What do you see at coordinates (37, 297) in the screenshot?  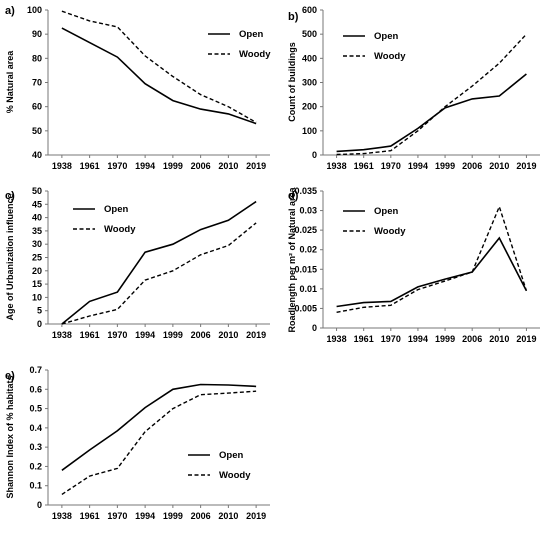 I see `y-tick-label: 10` at bounding box center [37, 297].